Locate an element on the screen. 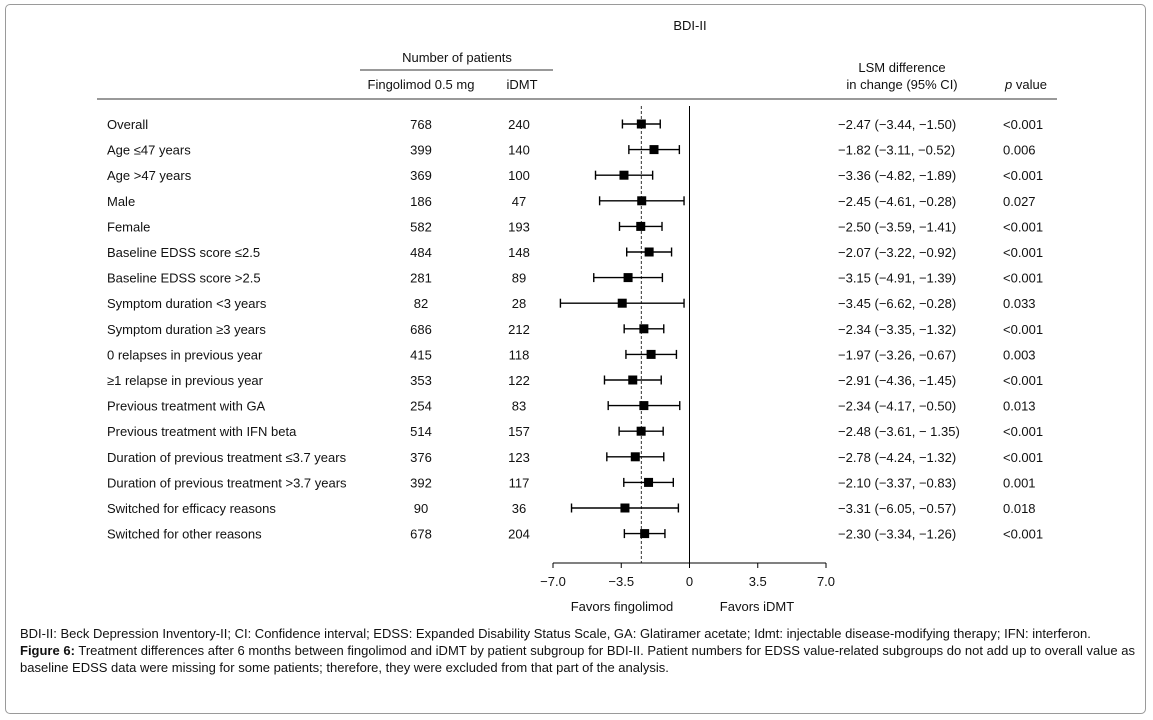  x-tick-label: −7.0 is located at coordinates (553, 581).